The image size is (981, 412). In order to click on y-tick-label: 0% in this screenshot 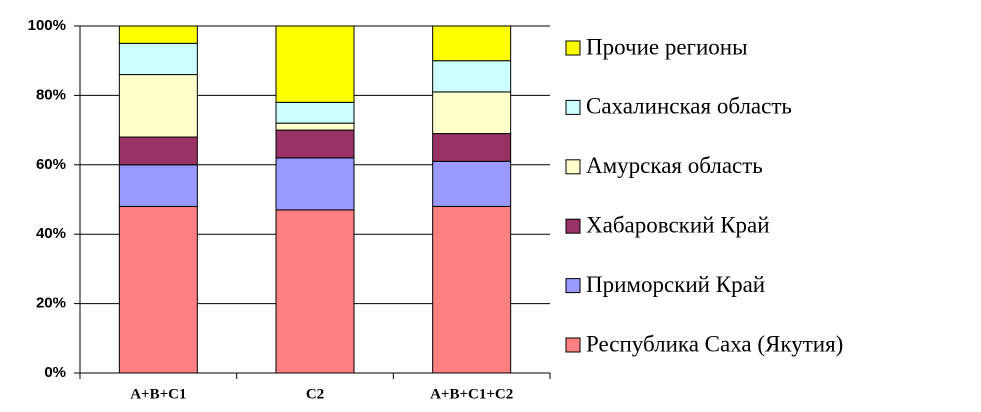, I will do `click(55, 372)`.